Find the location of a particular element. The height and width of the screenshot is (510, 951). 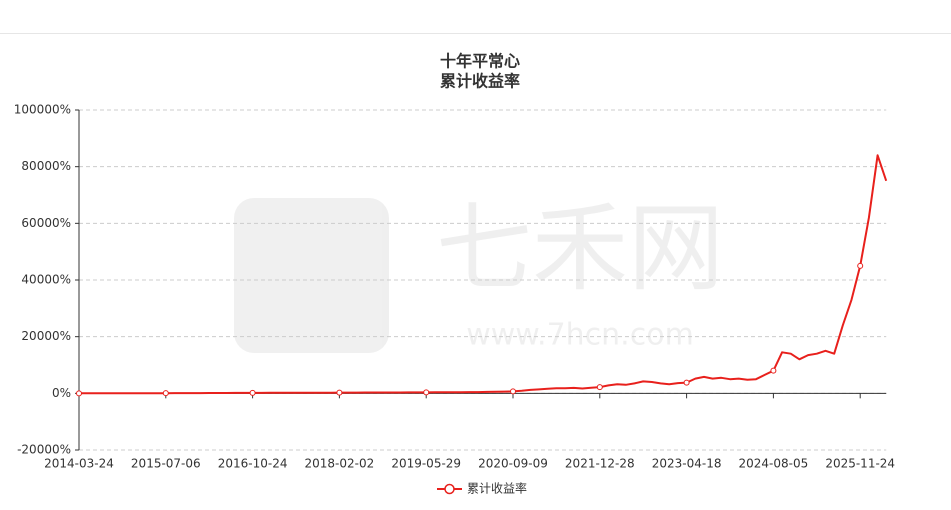

x-tick-label: 2023-04-18 is located at coordinates (687, 464).